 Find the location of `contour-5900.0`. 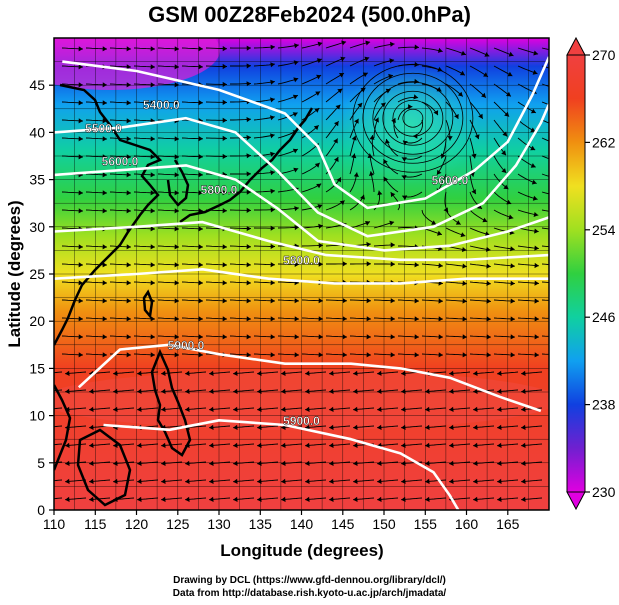

contour-5900.0 is located at coordinates (281, 464).